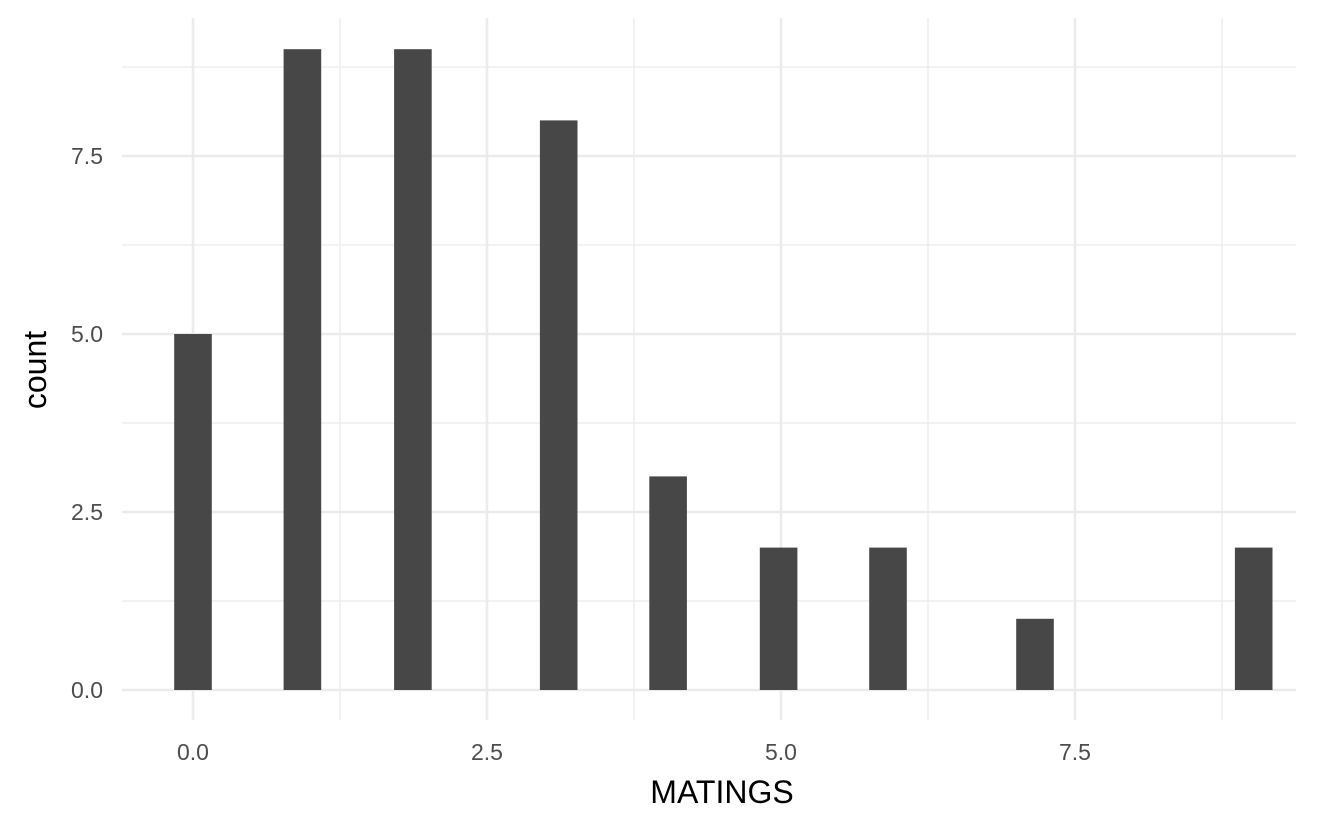  What do you see at coordinates (193, 752) in the screenshot?
I see `x-tick-label: 0.0` at bounding box center [193, 752].